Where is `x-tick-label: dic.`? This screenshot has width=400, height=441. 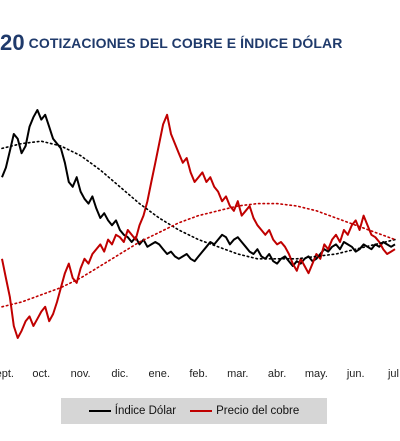
x-tick-label: dic. is located at coordinates (119, 374).